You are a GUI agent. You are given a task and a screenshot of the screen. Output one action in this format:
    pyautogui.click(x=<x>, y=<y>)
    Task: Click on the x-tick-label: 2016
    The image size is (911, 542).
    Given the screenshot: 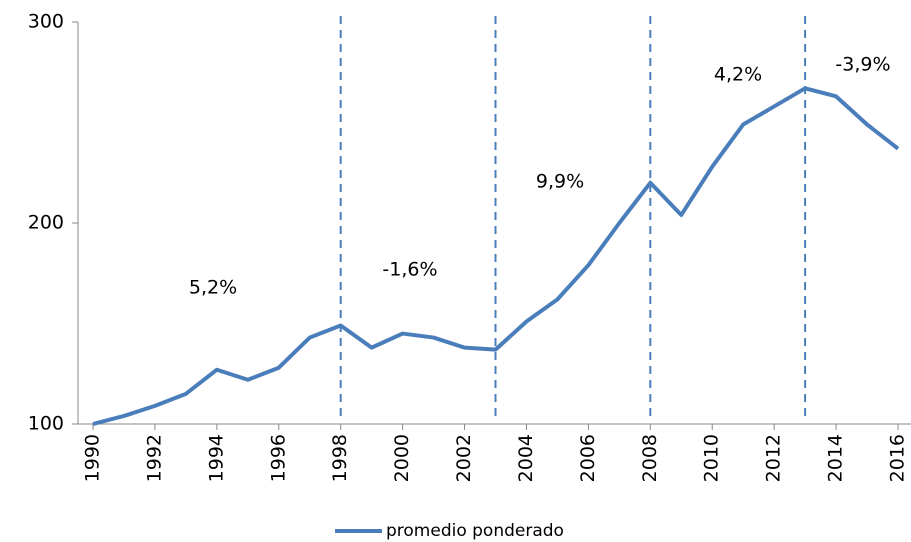 What is the action you would take?
    pyautogui.click(x=898, y=458)
    